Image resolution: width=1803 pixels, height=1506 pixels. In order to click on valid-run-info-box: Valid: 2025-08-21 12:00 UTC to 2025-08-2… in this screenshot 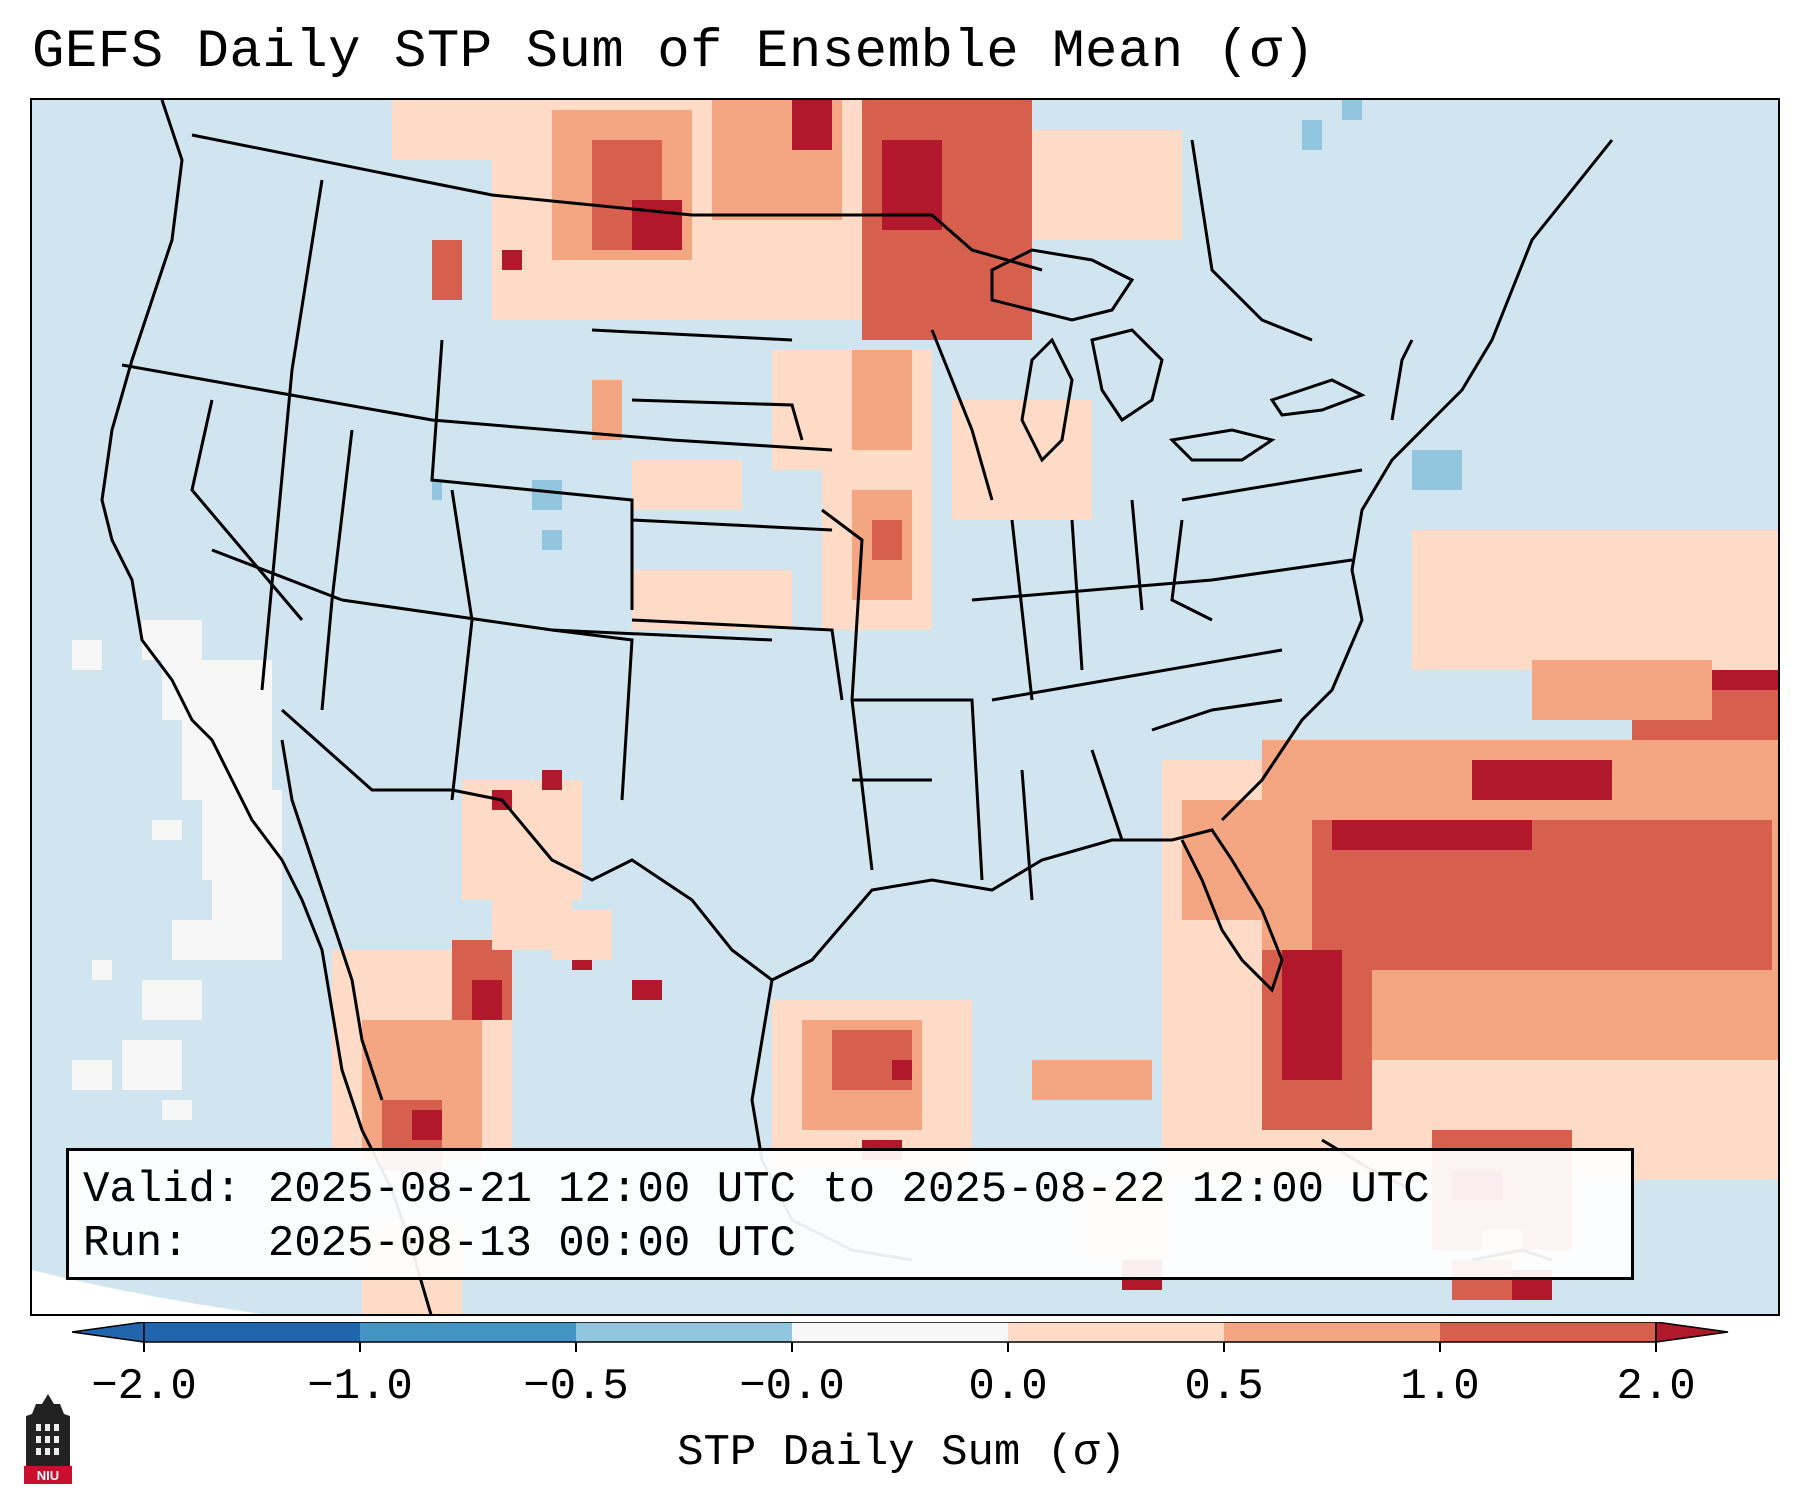, I will do `click(850, 1214)`.